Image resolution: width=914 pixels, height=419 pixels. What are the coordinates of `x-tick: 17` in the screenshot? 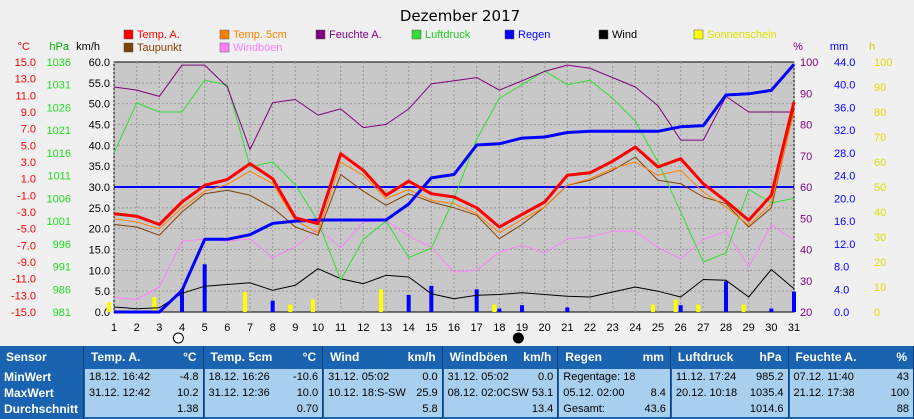 It's located at (477, 328).